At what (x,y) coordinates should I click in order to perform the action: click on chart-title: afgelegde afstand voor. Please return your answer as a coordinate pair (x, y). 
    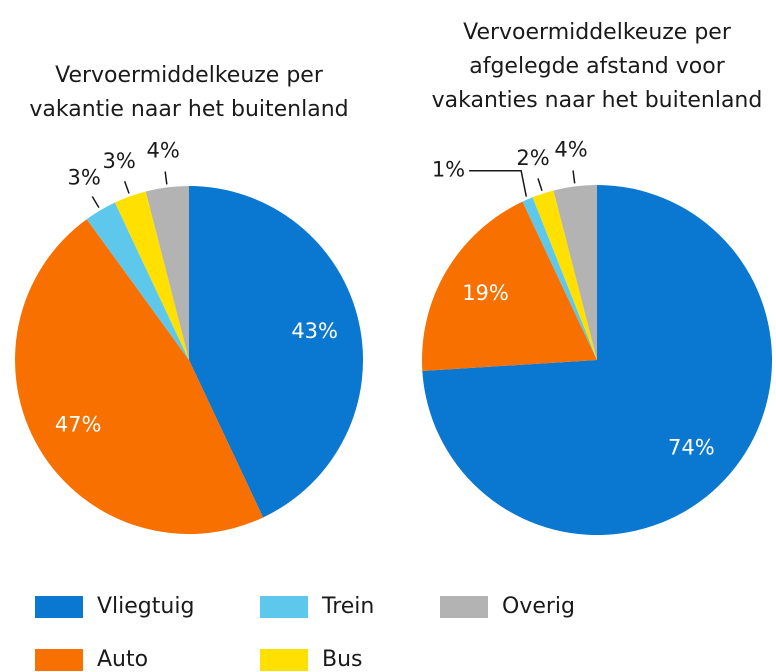
    Looking at the image, I should click on (597, 66).